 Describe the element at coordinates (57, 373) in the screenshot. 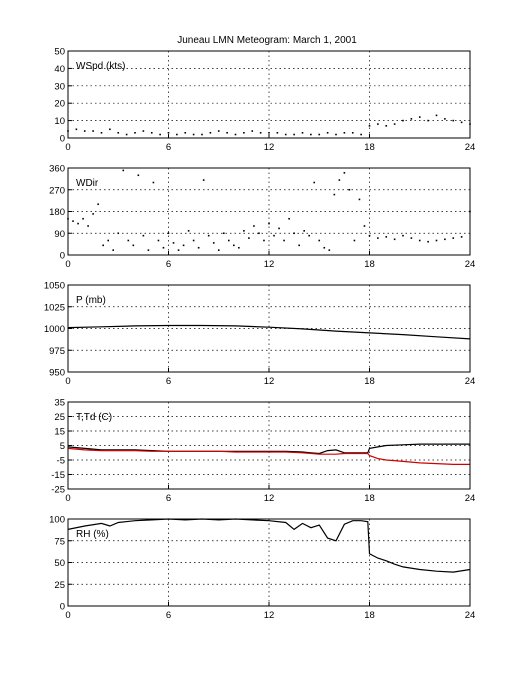

I see `y-tick-label: 950` at that location.